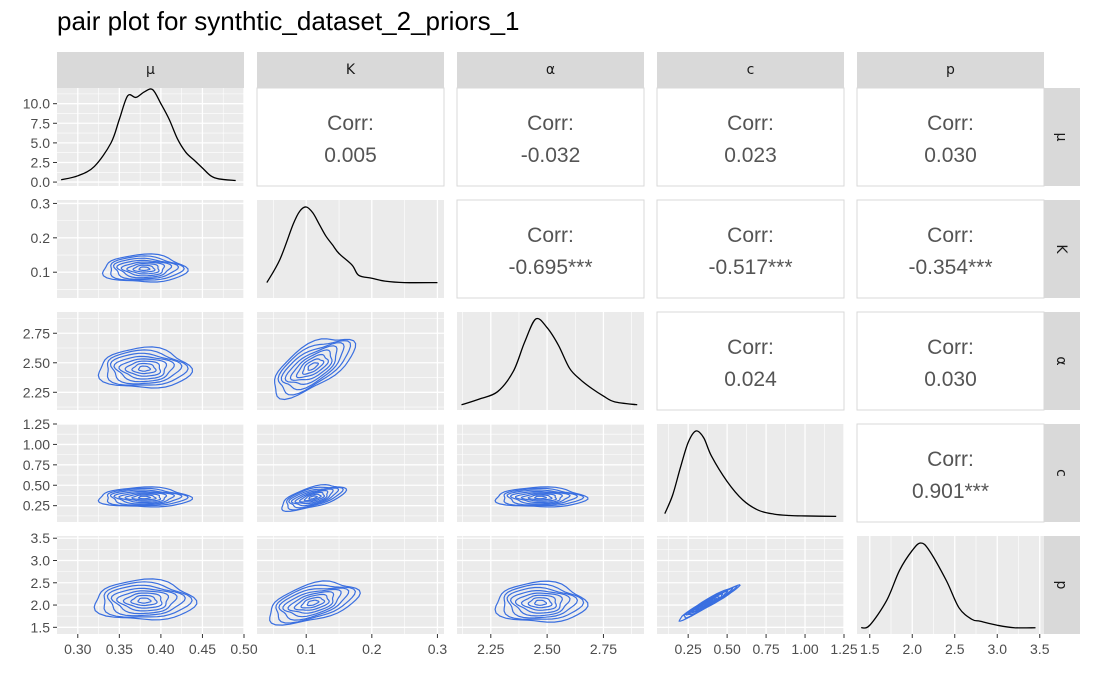 The height and width of the screenshot is (675, 1093). What do you see at coordinates (546, 649) in the screenshot?
I see `x-tick-label-alpha: 2.50` at bounding box center [546, 649].